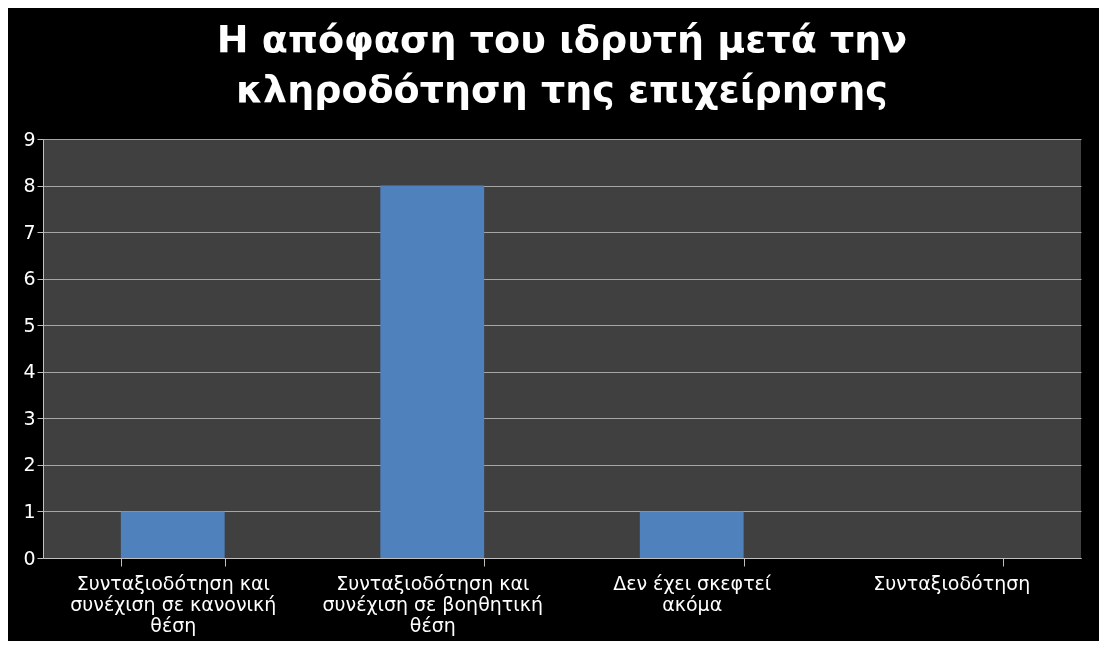 The width and height of the screenshot is (1107, 649). I want to click on y-tick-label: 8, so click(29, 185).